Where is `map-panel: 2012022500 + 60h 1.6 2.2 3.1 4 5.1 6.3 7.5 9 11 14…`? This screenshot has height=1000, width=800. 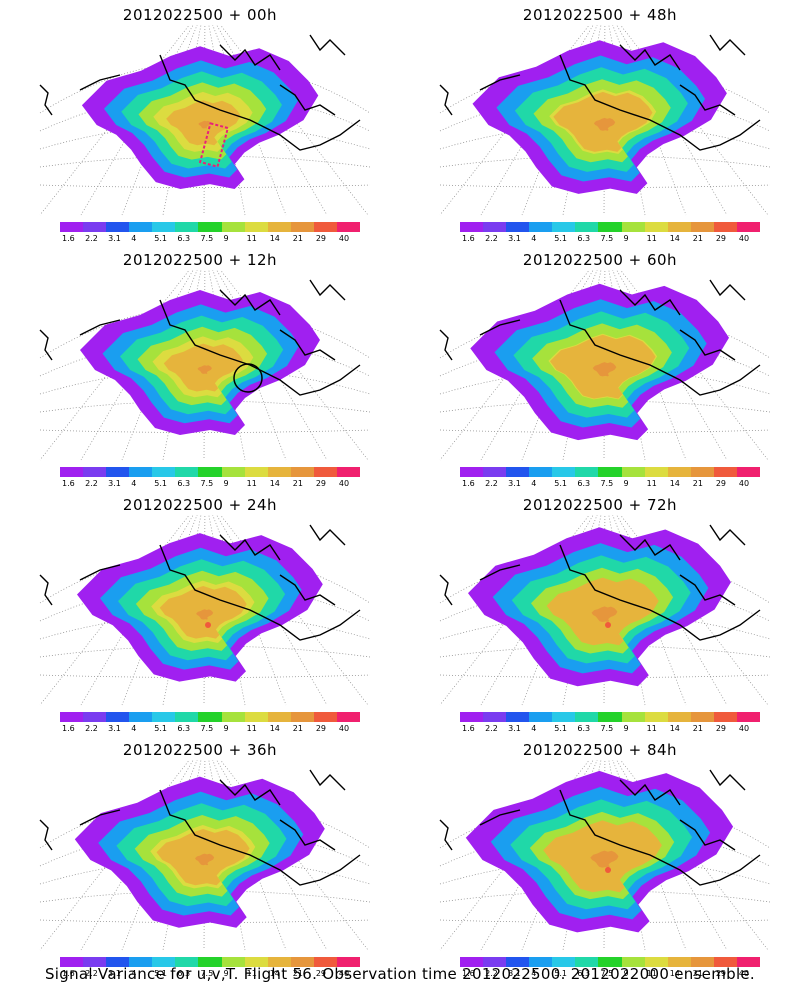
map-panel: 2012022500 + 60h 1.6 2.2 3.1 4 5.1 6.3 7.5 9 11 14… is located at coordinates (600, 367).